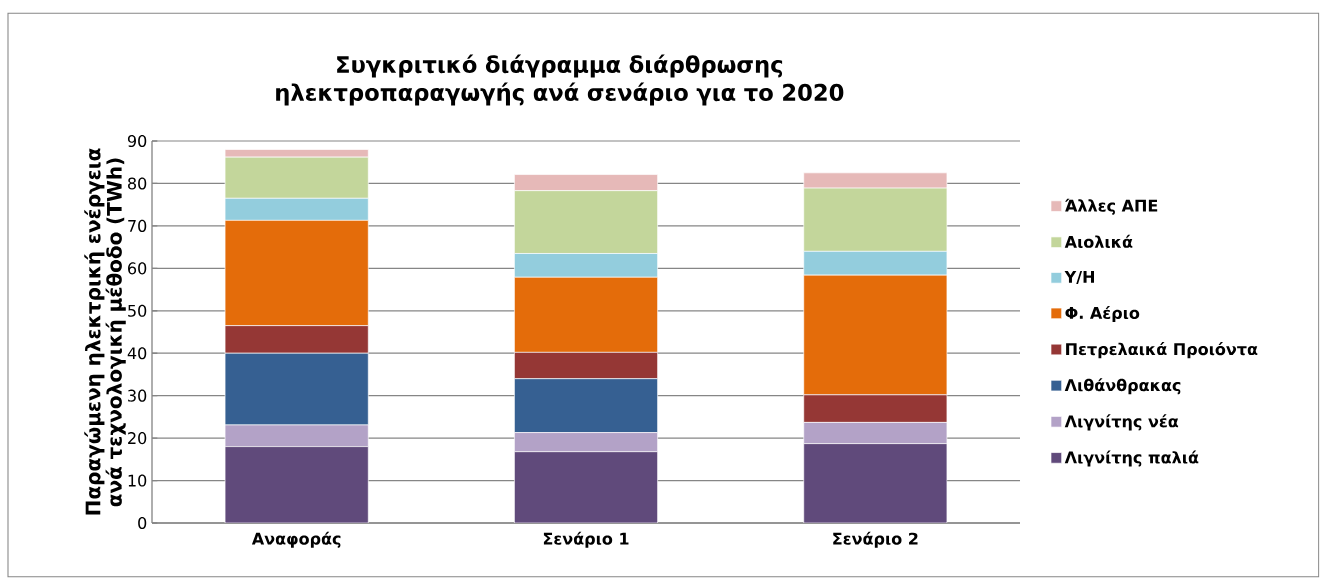 This screenshot has height=578, width=1320. What do you see at coordinates (142, 523) in the screenshot?
I see `y-tick-label: 0` at bounding box center [142, 523].